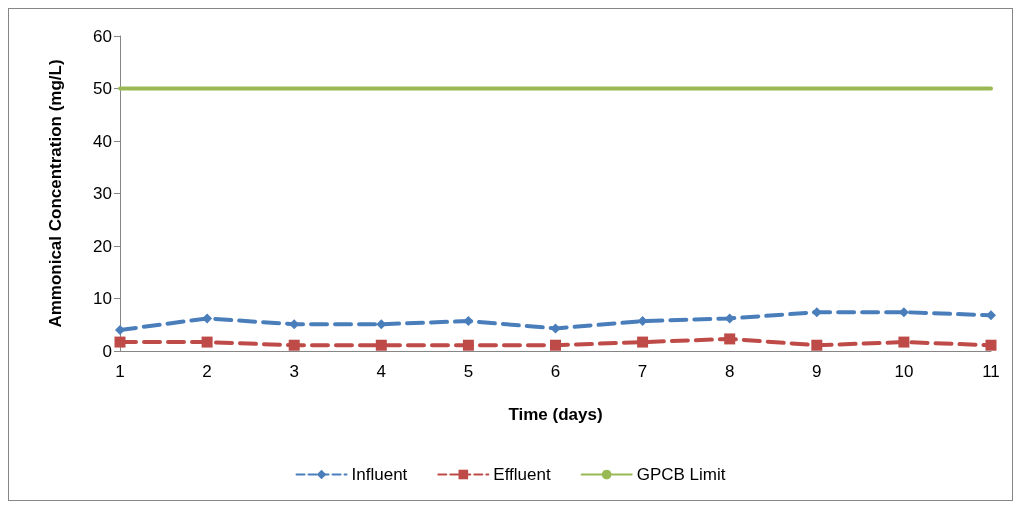  What do you see at coordinates (522, 474) in the screenshot?
I see `legend-label: Effluent` at bounding box center [522, 474].